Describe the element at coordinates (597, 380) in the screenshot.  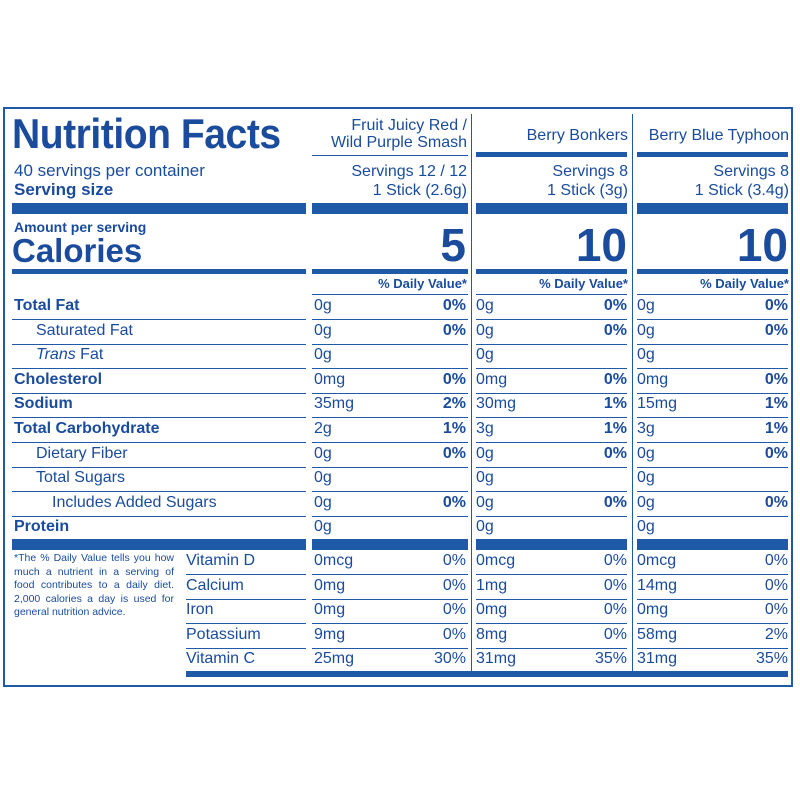
I see `column-2-cholesterol-dv: 0%` at that location.